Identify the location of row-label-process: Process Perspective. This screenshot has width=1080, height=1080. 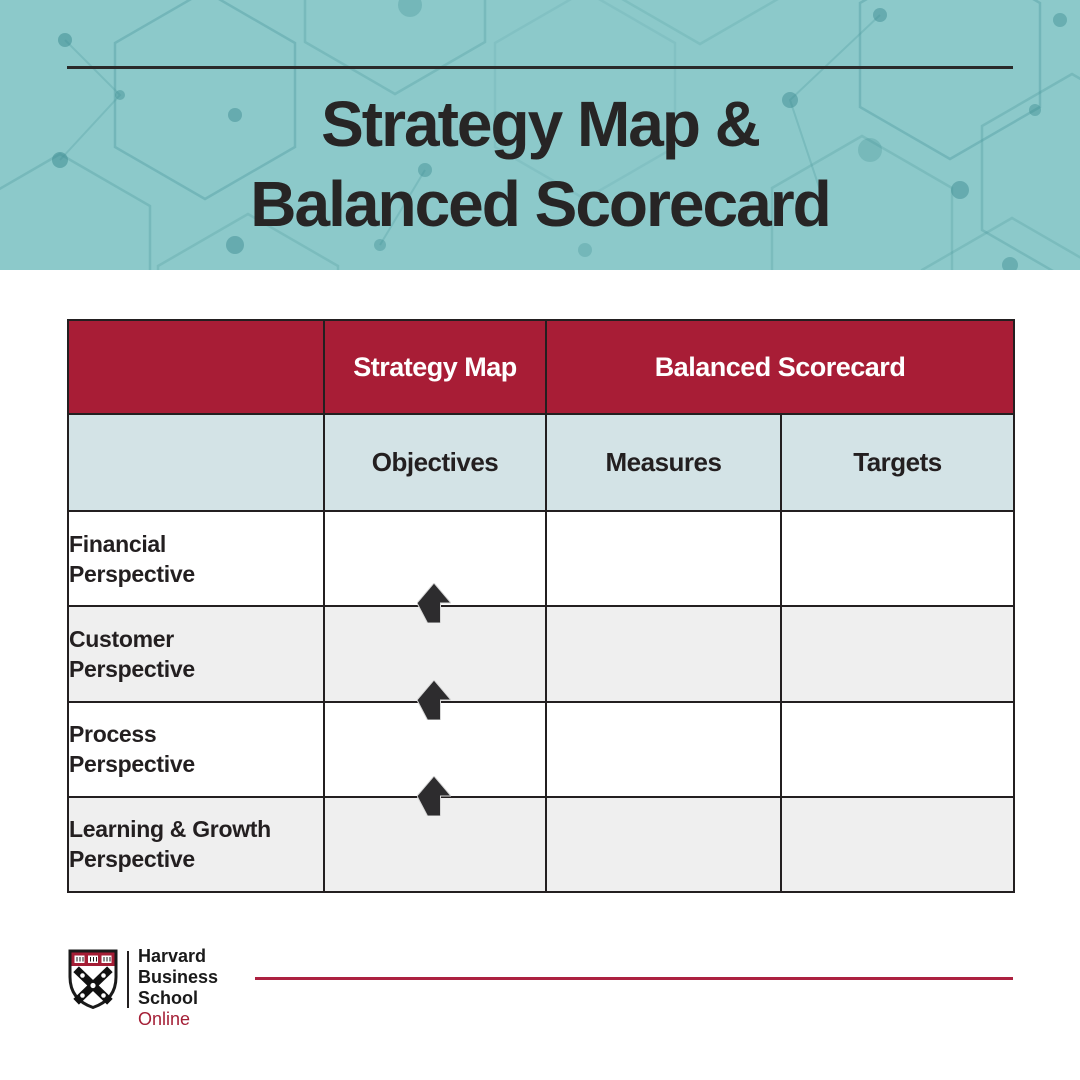
(196, 749).